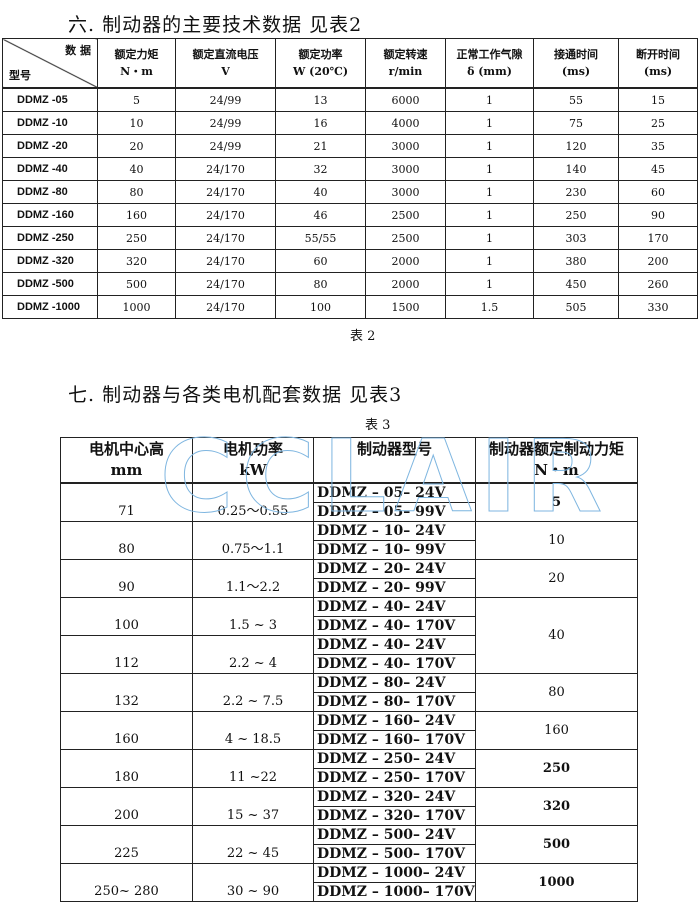 This screenshot has width=700, height=911. Describe the element at coordinates (50, 261) in the screenshot. I see `model-cell: DDMZ -320` at that location.